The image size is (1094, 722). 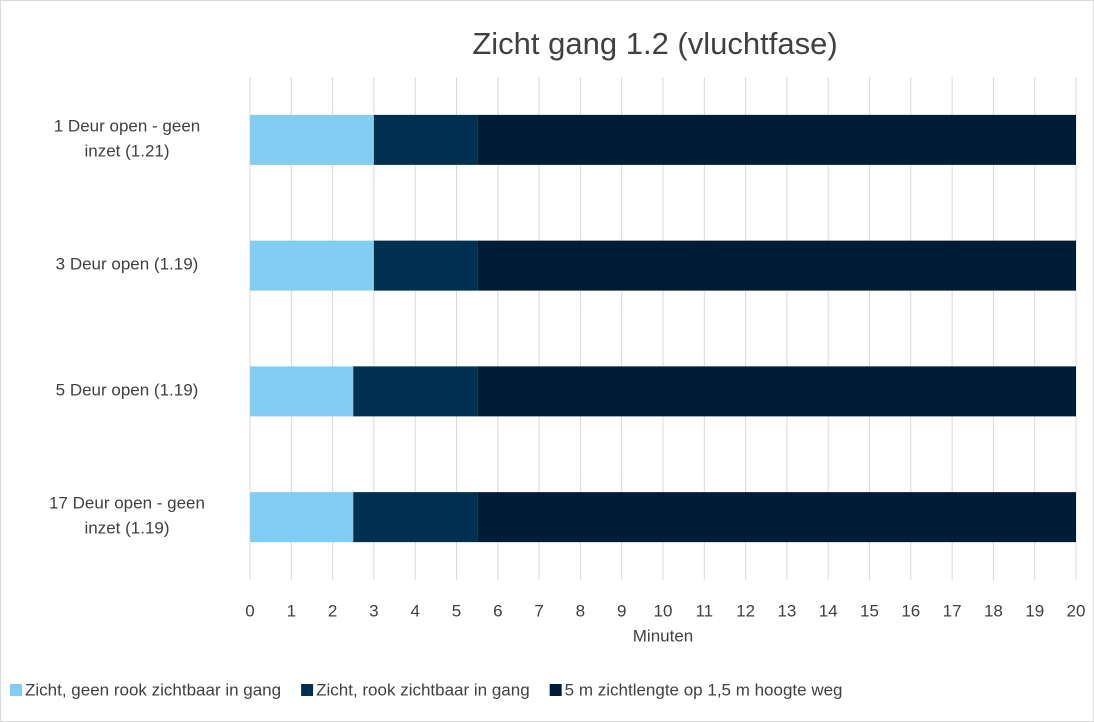 I want to click on legend-label: Zicht, geen rook zichtbaar in gang, so click(x=153, y=689).